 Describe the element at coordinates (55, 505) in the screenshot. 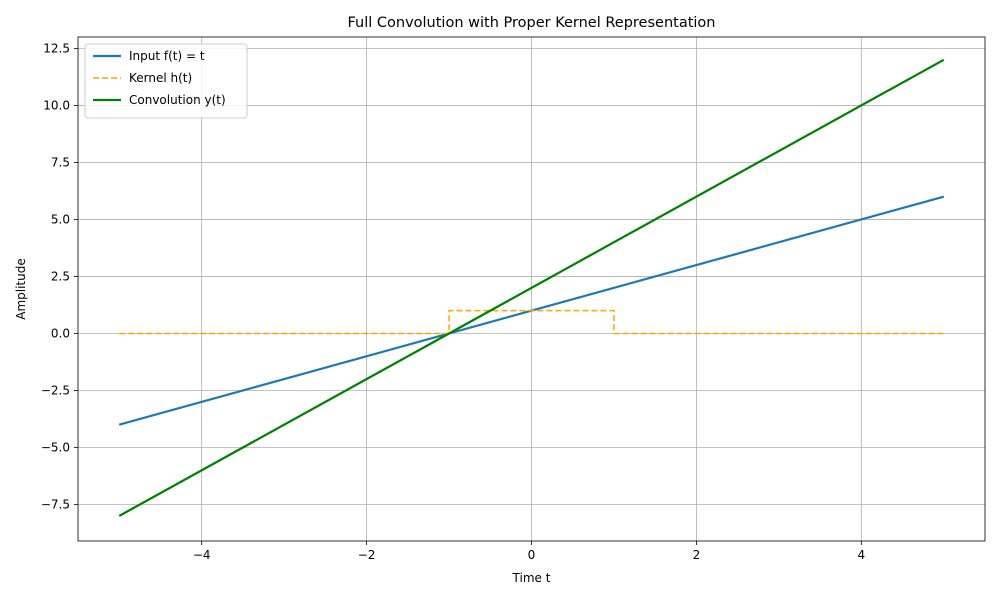

I see `y-tick-label: −7.5` at that location.